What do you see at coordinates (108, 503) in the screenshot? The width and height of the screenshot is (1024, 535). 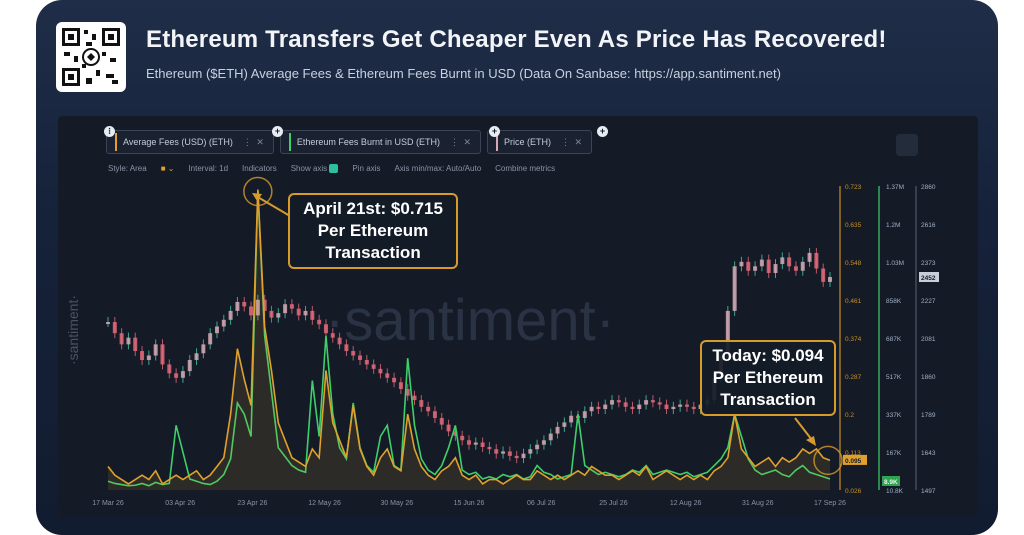 I see `x-tick-label: 17 Mar 26` at bounding box center [108, 503].